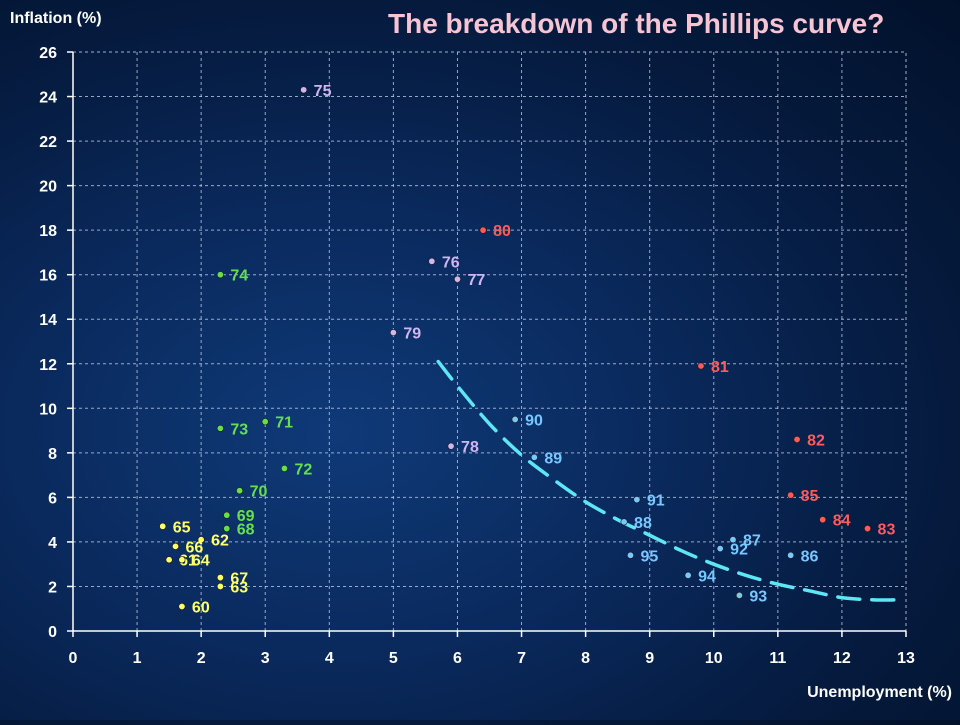 The width and height of the screenshot is (960, 725). Describe the element at coordinates (239, 579) in the screenshot. I see `data-point-label: 67` at that location.